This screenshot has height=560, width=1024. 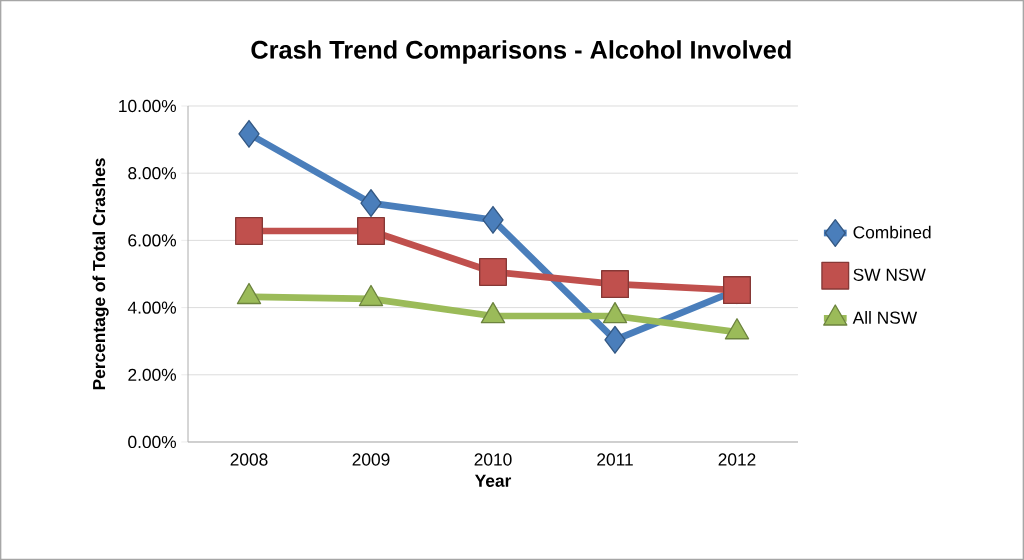 I want to click on x-tick-label: 2012, so click(x=737, y=459).